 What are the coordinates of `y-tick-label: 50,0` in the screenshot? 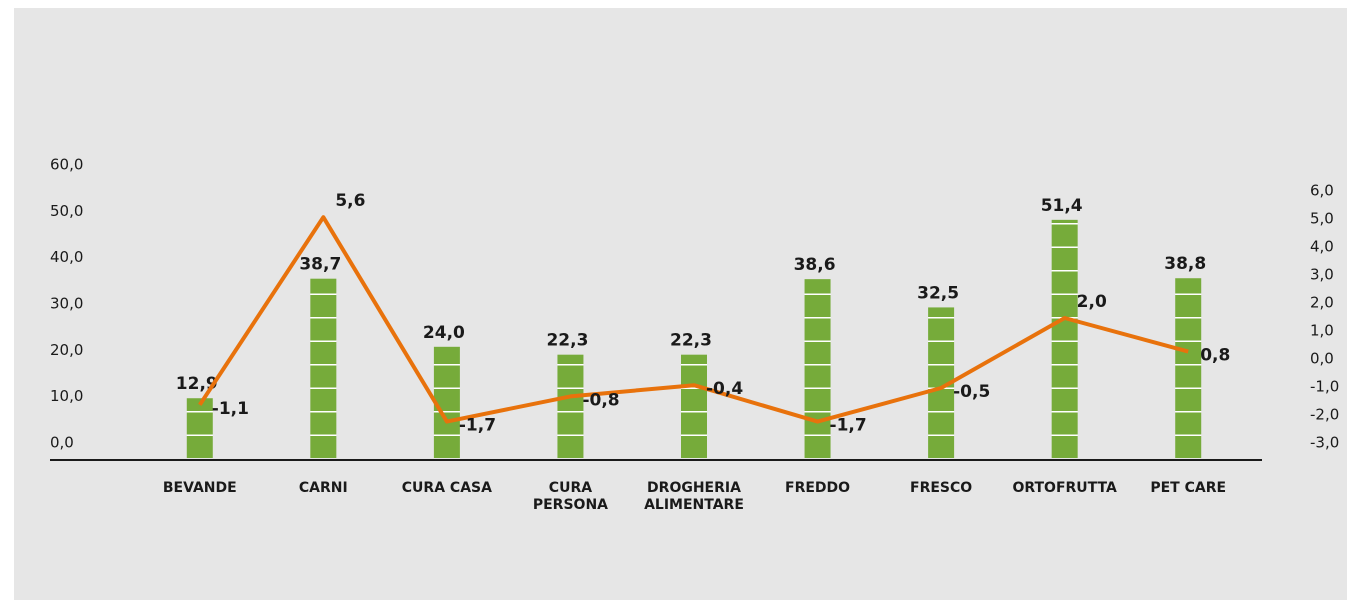 It's located at (66, 211).